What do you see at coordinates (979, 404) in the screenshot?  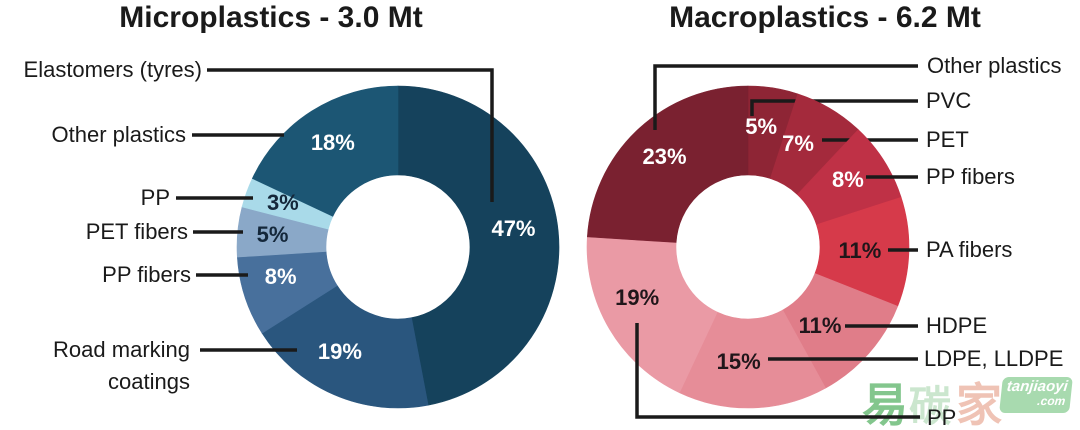 I see `watermark-char-jia: 家` at bounding box center [979, 404].